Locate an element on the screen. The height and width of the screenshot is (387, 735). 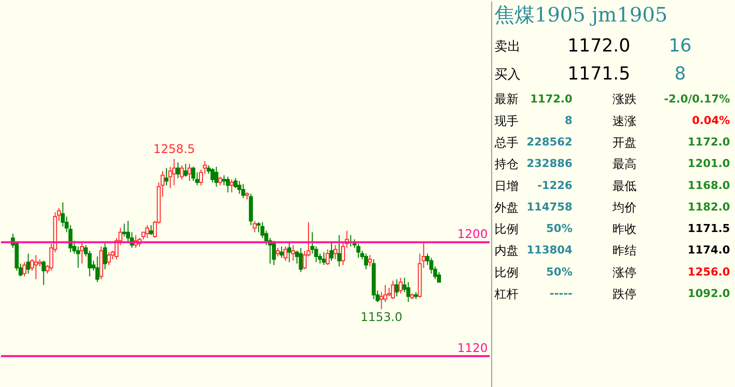
text: 外盘 is located at coordinates (506, 207).